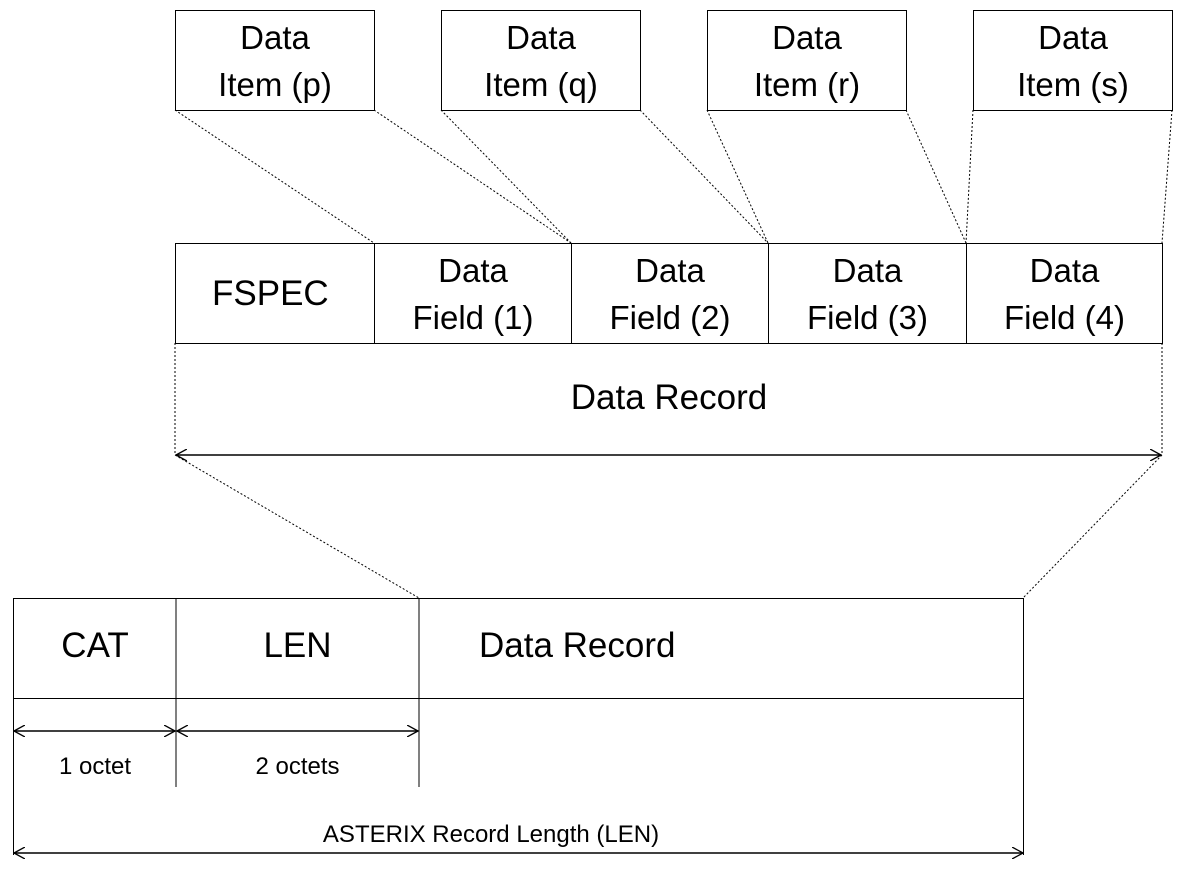 This screenshot has height=871, width=1185. I want to click on data-field-4: Data Field (4), so click(1064, 293).